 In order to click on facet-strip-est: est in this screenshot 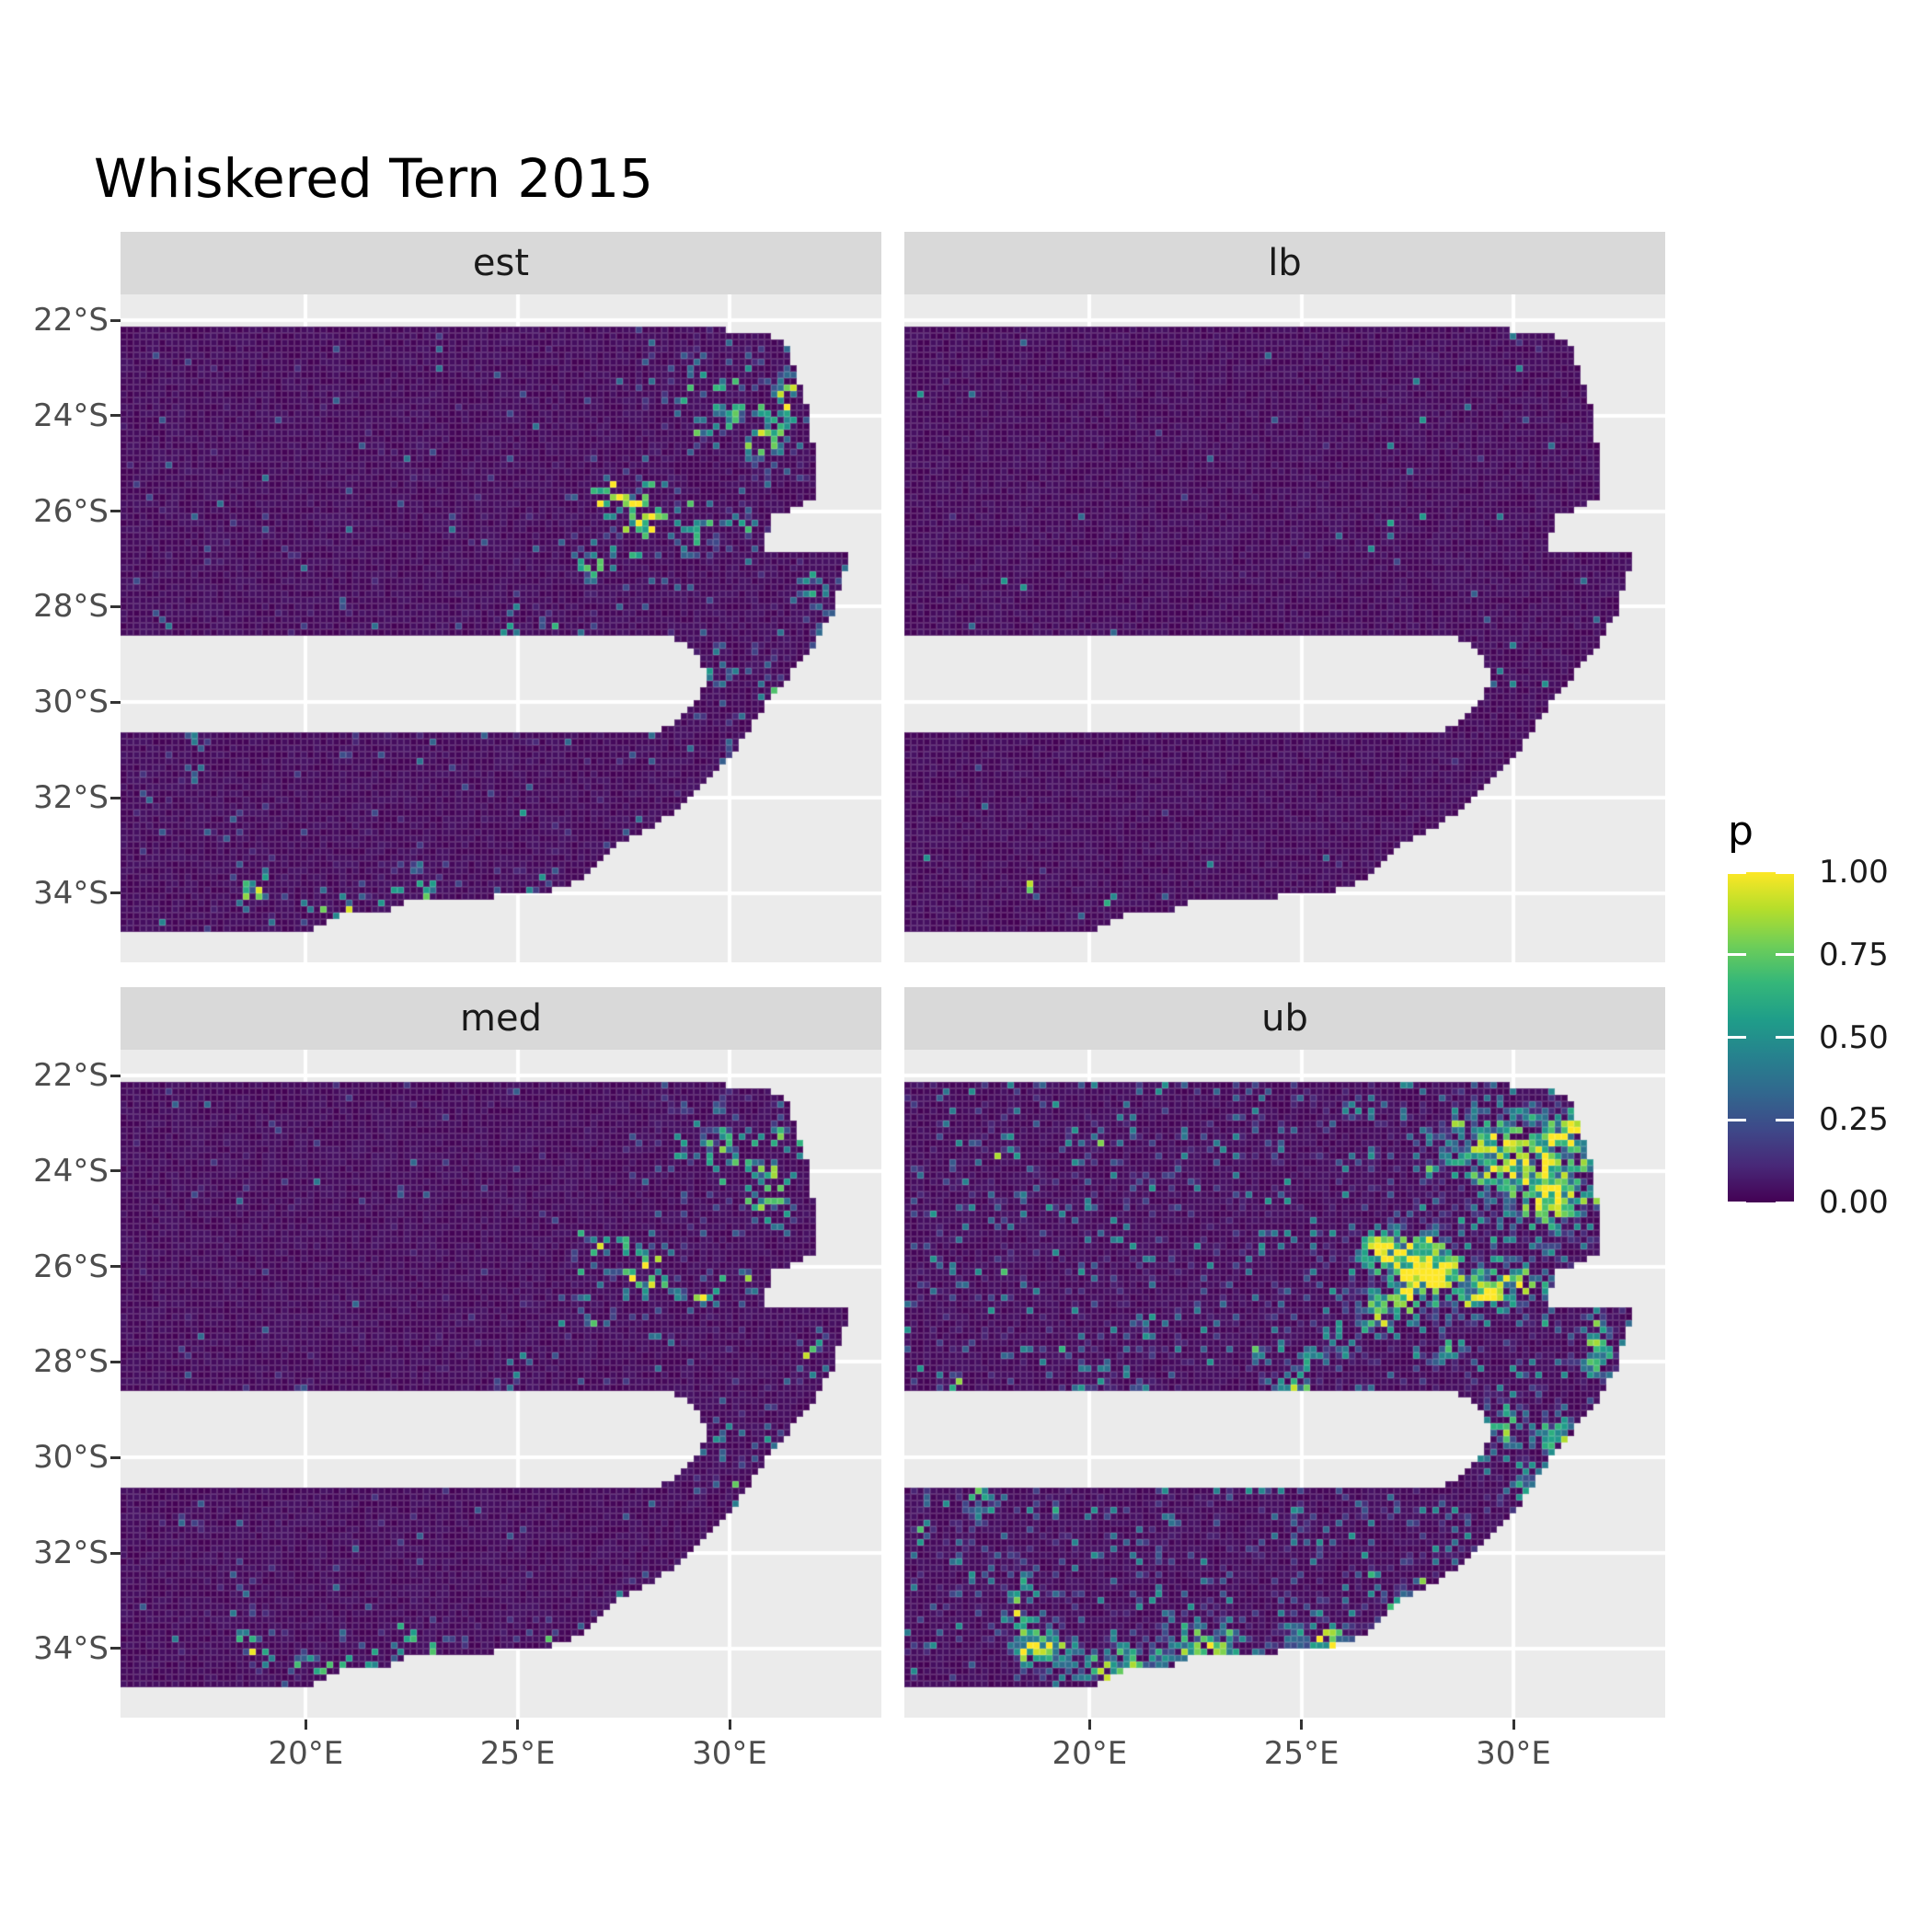, I will do `click(501, 263)`.